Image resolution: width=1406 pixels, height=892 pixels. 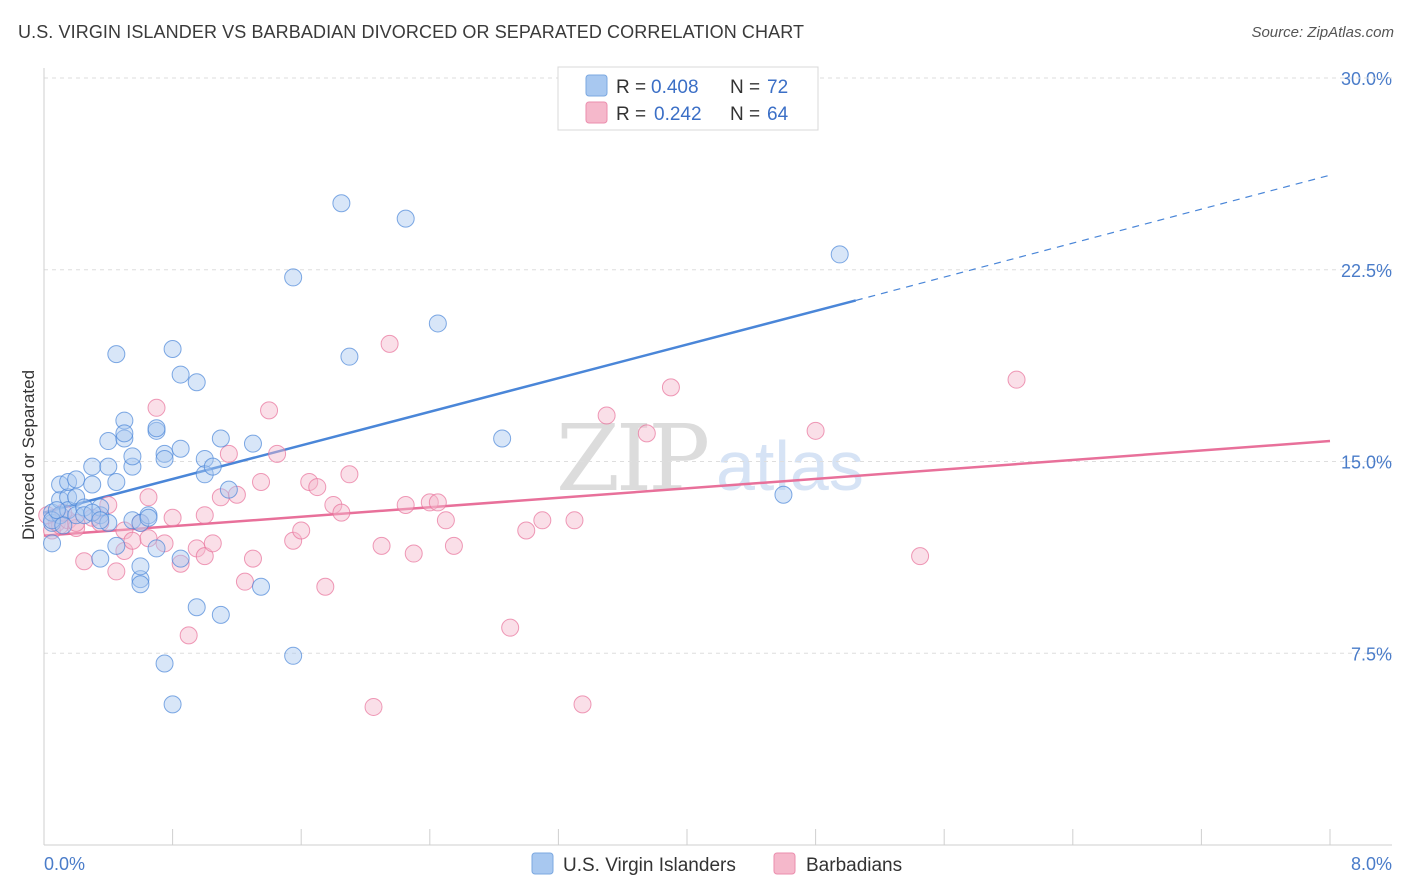 What do you see at coordinates (1366, 463) in the screenshot?
I see `y-tick-label: 15.0%` at bounding box center [1366, 463].